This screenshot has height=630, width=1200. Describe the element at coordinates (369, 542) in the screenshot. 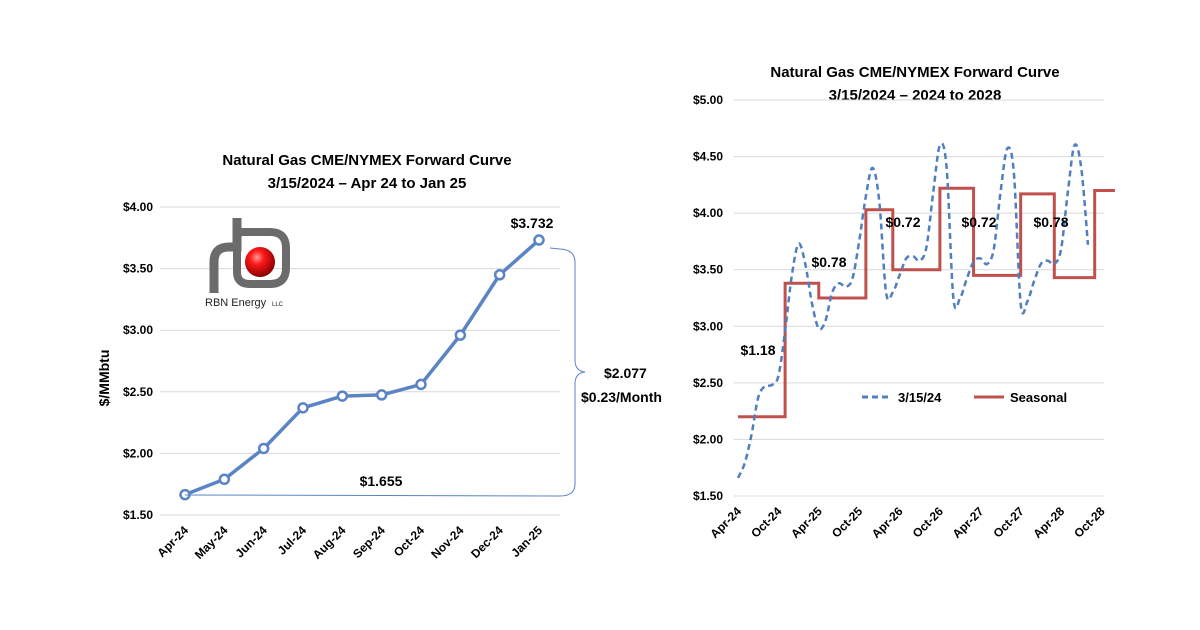

I see `left-x-tick-label: Sep-24` at that location.